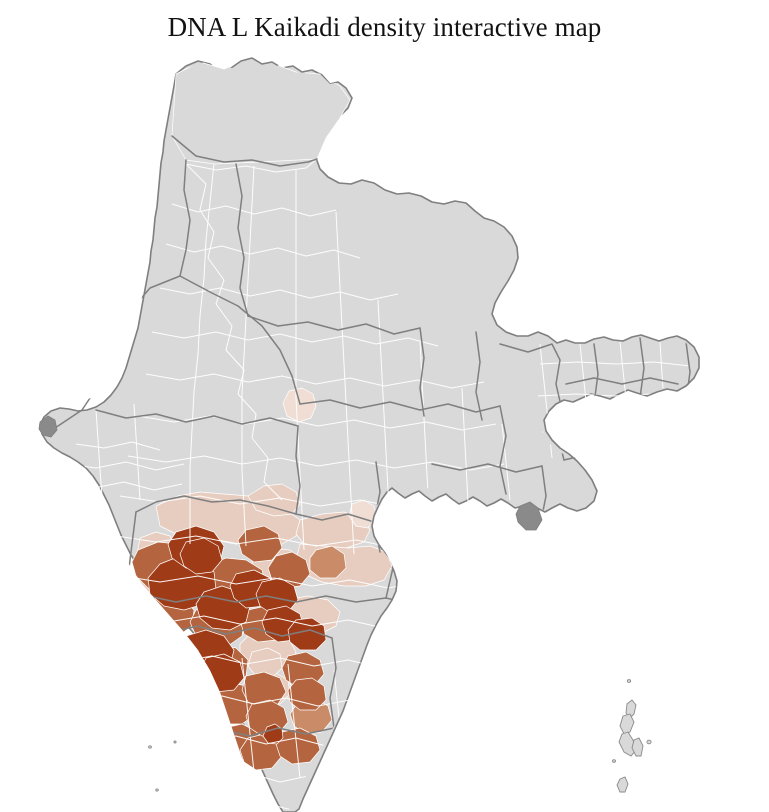 The width and height of the screenshot is (769, 812). Describe the element at coordinates (48, 426) in the screenshot. I see `kutch-patch` at that location.